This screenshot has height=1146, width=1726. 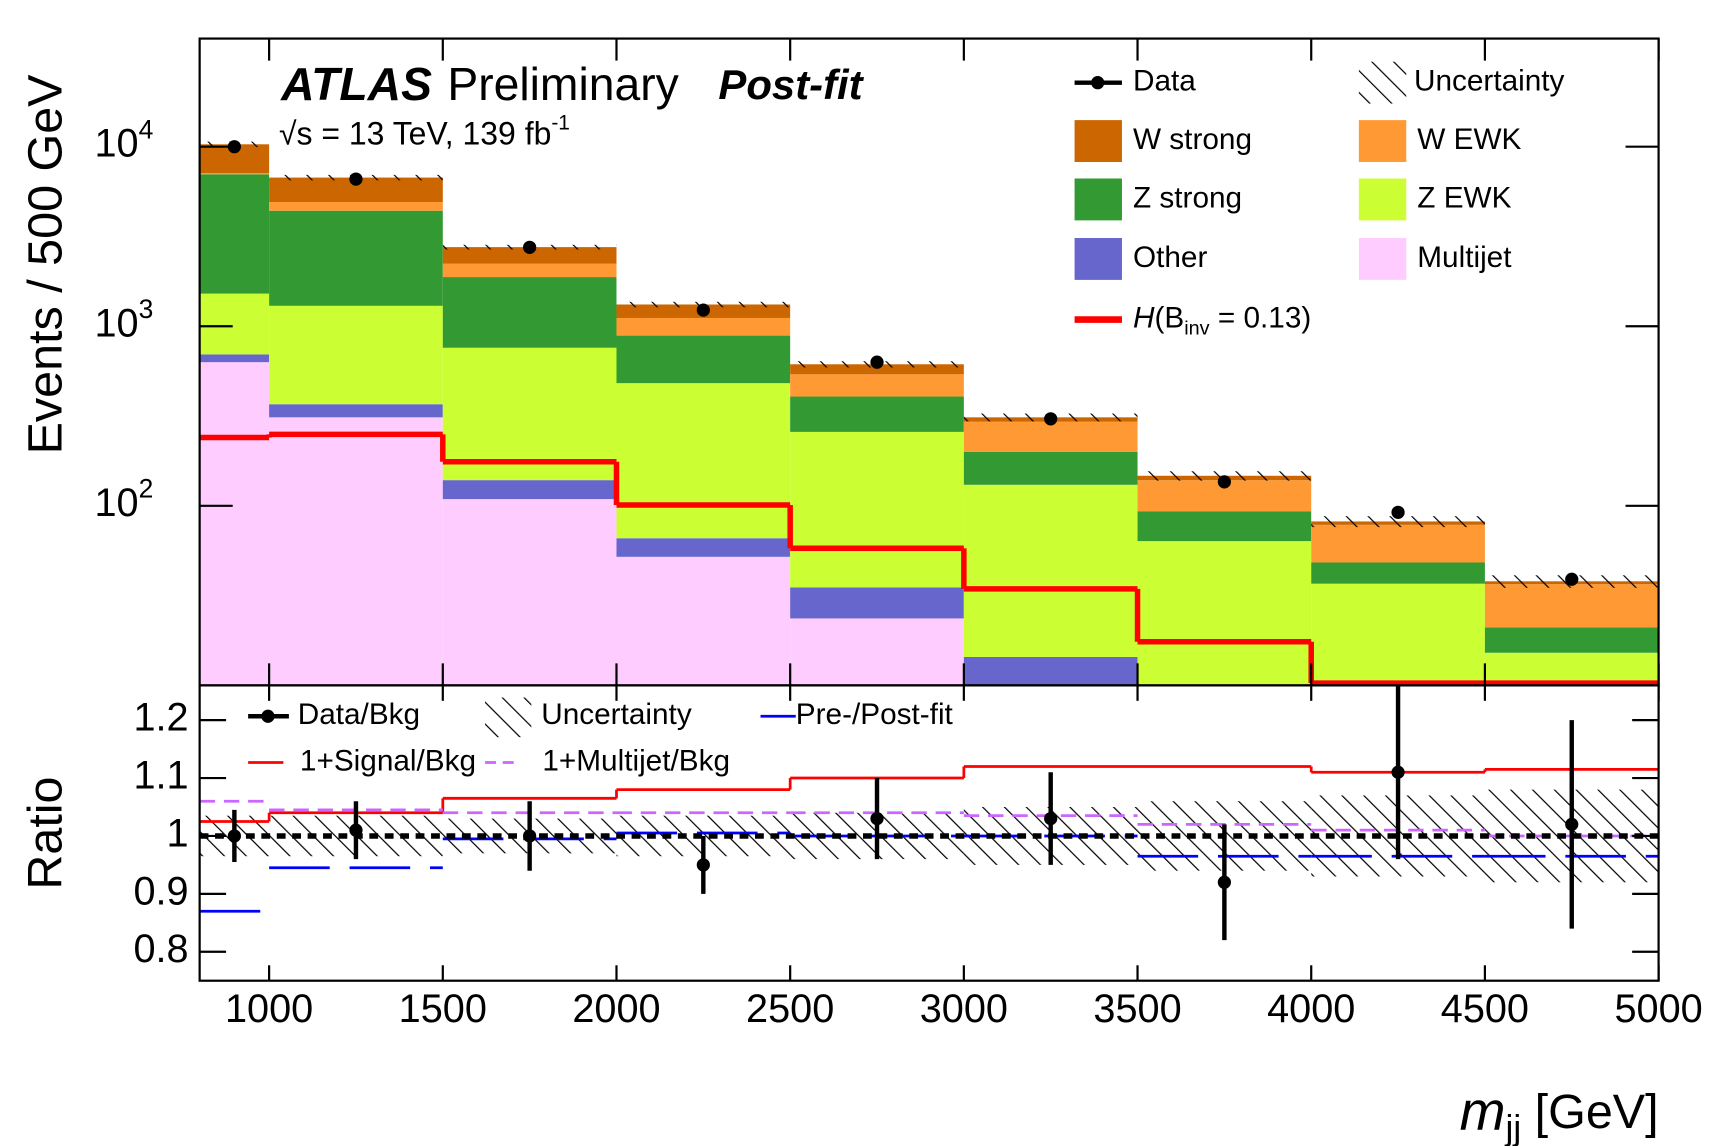 I want to click on y-axis-title: Events / 500 GeV, so click(x=45, y=264).